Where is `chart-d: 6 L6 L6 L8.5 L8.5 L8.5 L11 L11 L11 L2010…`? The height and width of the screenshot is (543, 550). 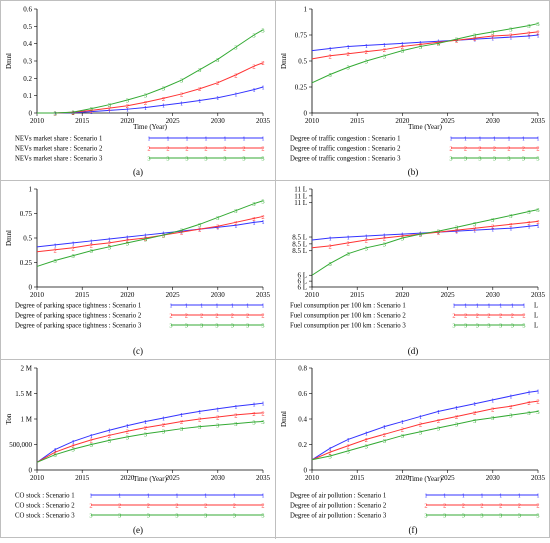 chart-d: 6 L6 L6 L8.5 L8.5 L8.5 L11 L11 L11 L2010… is located at coordinates (418, 271).